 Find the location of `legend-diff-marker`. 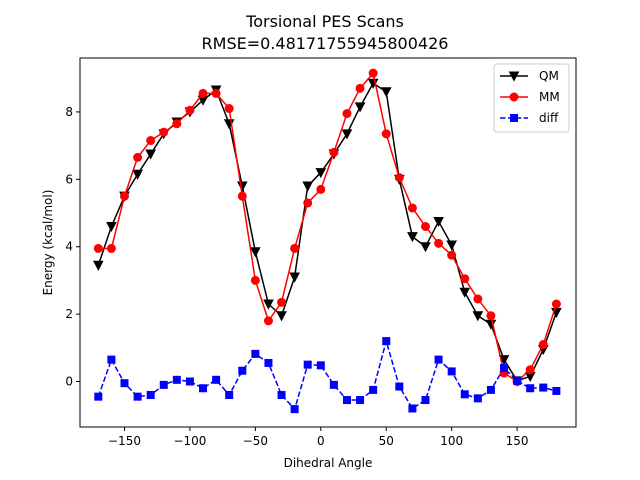

legend-diff-marker is located at coordinates (514, 118).